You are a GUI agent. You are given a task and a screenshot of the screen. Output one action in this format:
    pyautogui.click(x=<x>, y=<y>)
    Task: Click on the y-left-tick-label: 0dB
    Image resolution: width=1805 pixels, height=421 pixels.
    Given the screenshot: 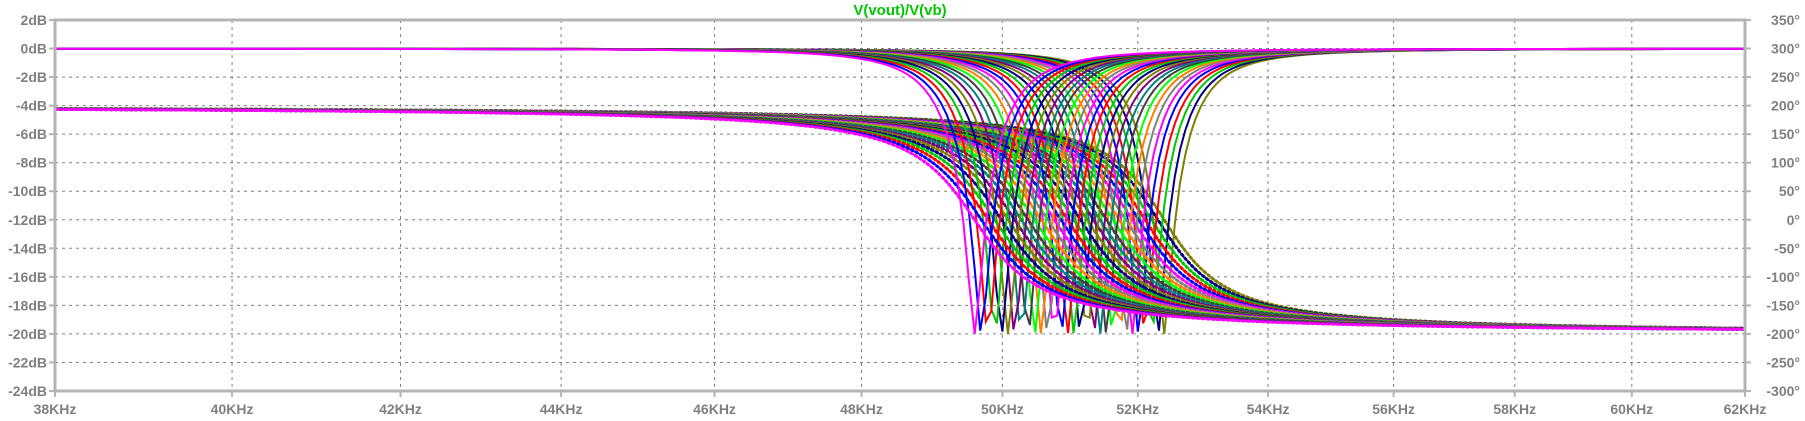 What is the action you would take?
    pyautogui.click(x=34, y=49)
    